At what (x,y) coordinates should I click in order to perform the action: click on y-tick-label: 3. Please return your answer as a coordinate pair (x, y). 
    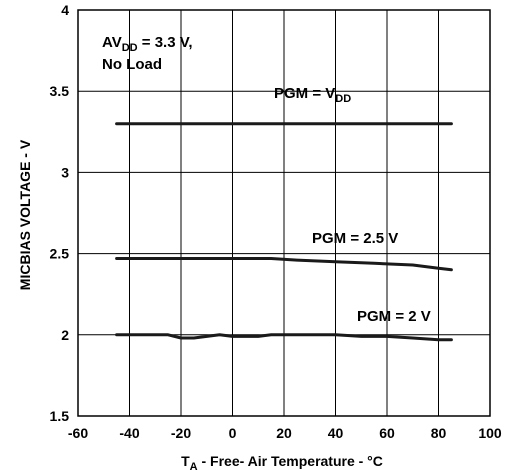
    Looking at the image, I should click on (65, 172).